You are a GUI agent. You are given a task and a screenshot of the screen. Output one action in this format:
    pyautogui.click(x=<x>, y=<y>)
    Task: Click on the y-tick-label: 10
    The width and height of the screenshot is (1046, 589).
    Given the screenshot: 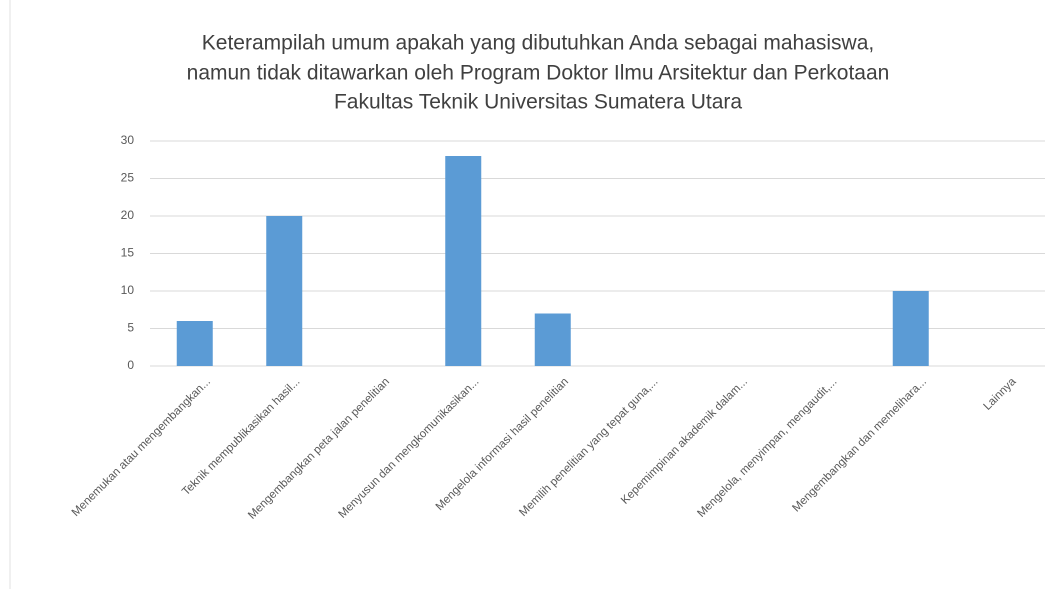 What is the action you would take?
    pyautogui.click(x=128, y=290)
    